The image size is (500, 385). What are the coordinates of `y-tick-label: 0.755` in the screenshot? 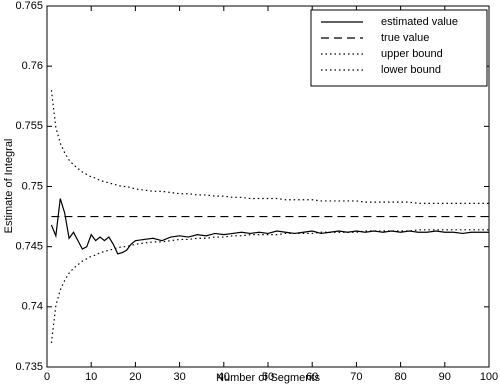 It's located at (29, 126).